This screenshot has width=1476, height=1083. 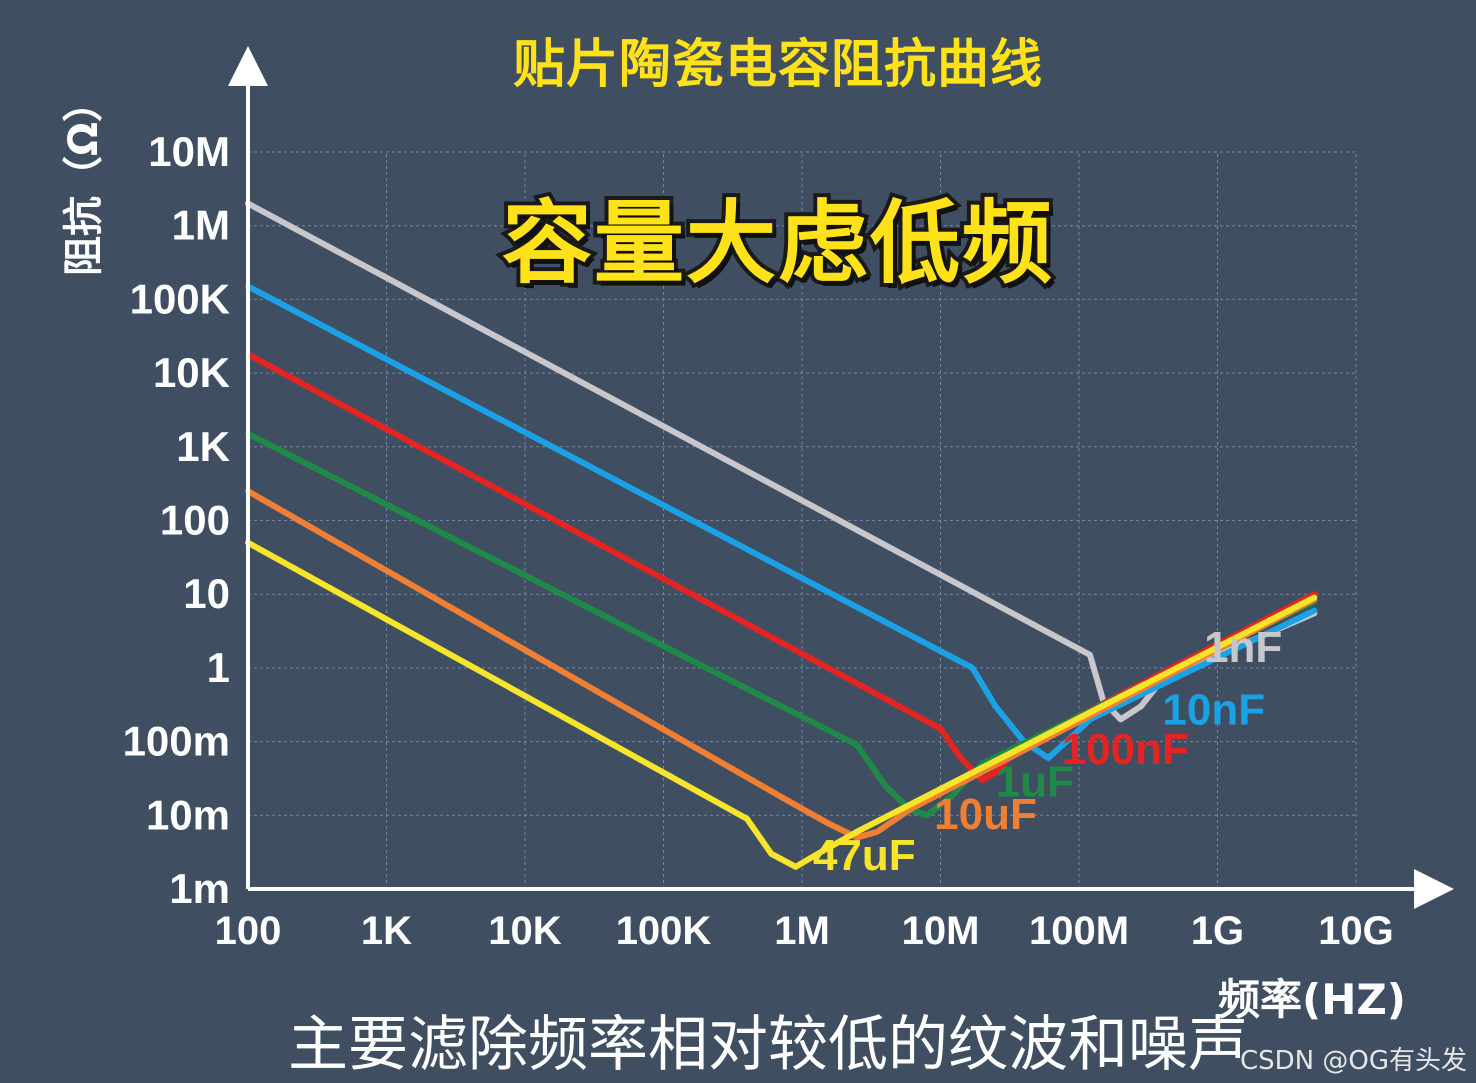 I want to click on y-tick-label: 10K, so click(x=191, y=372).